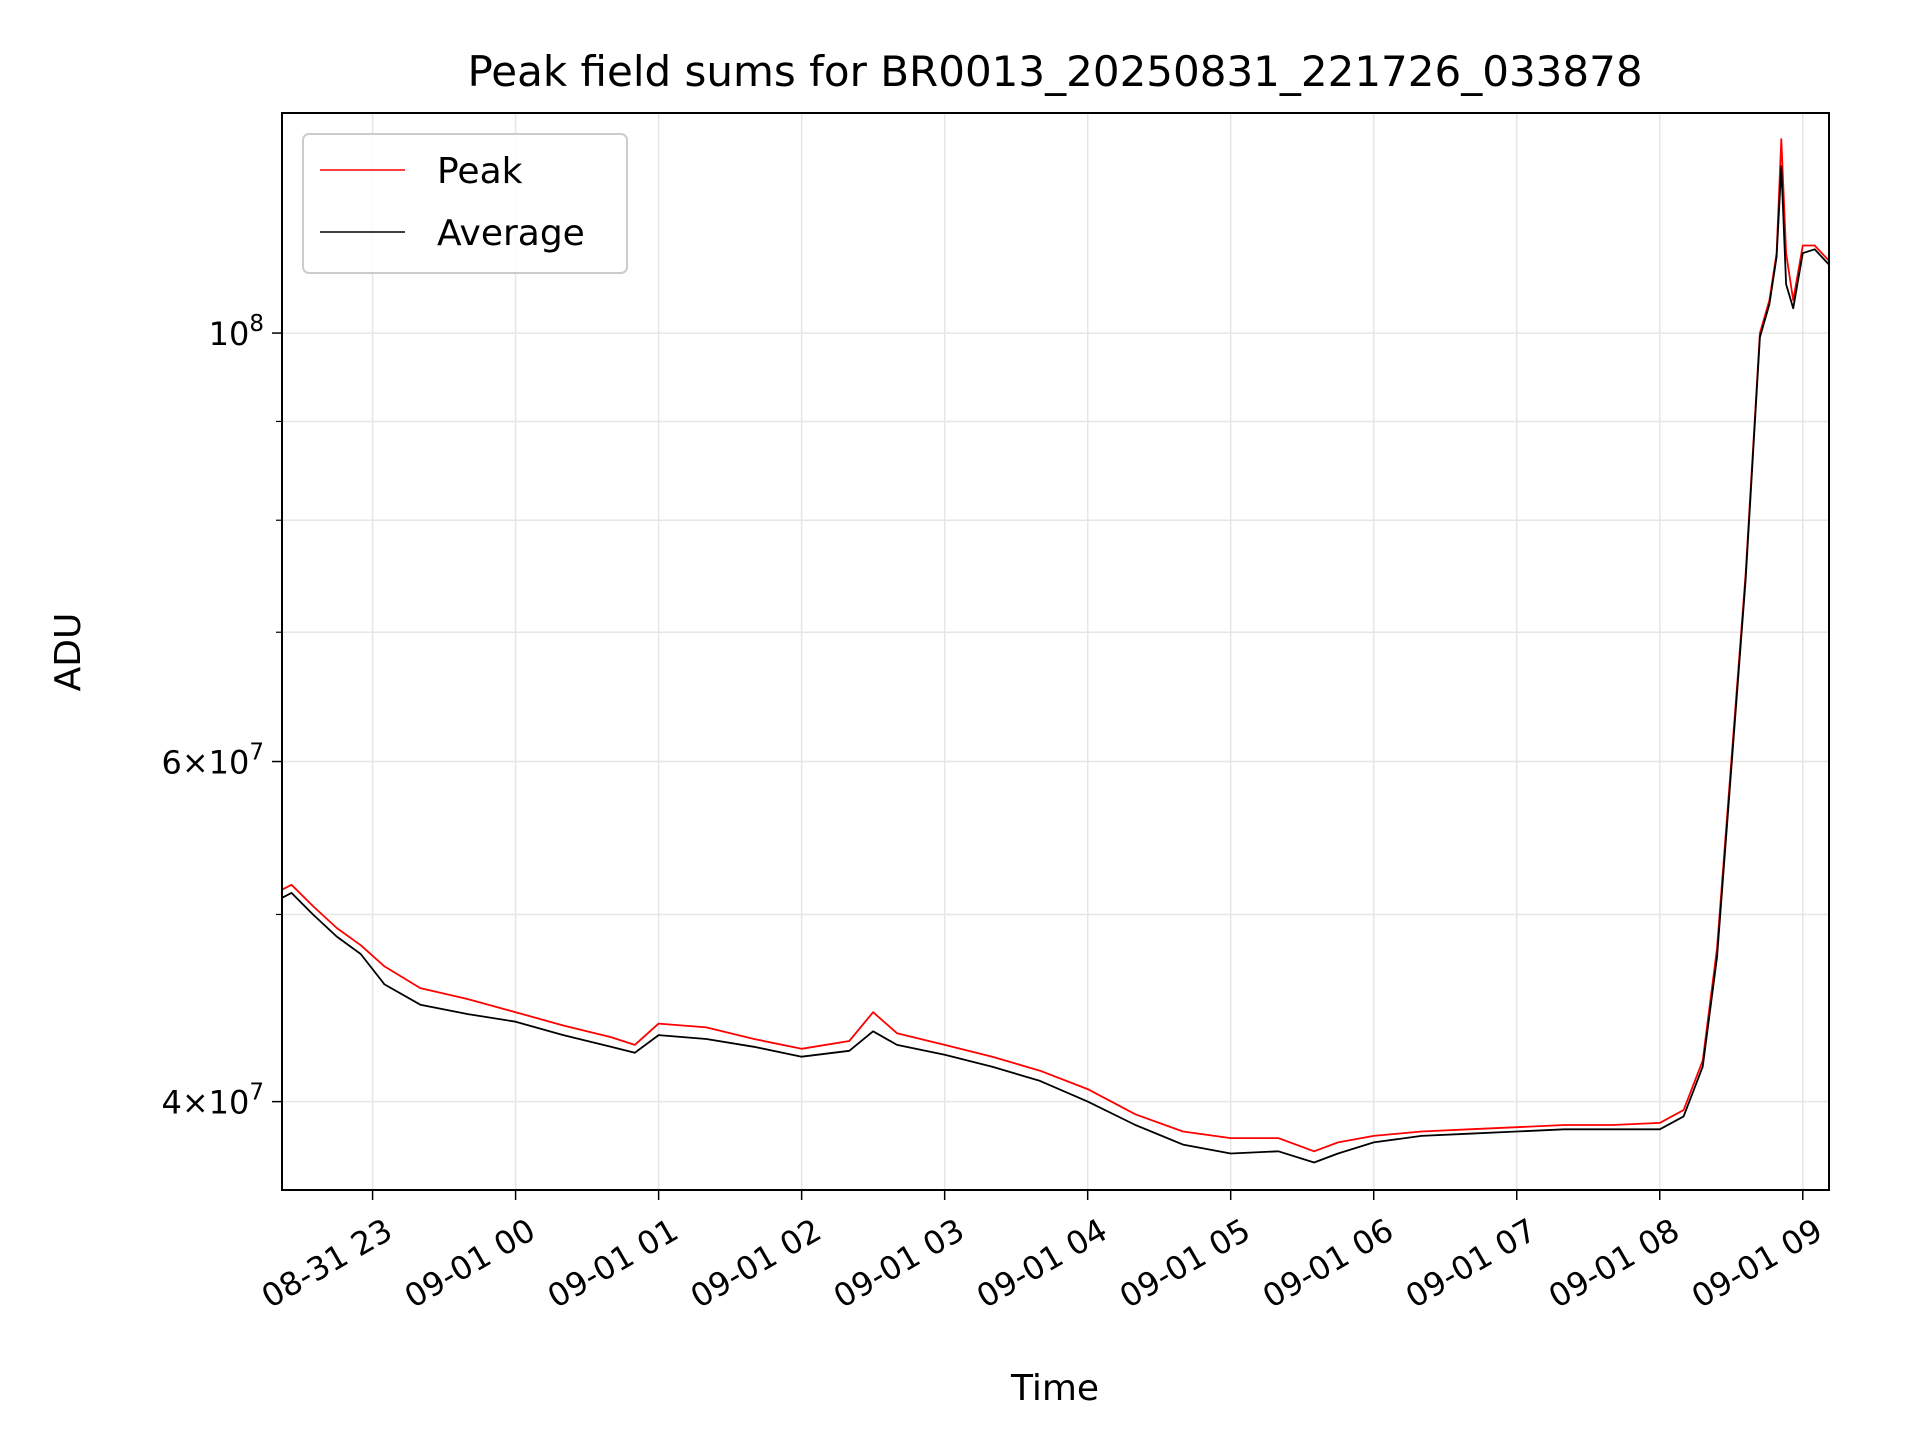 This screenshot has height=1440, width=1920. I want to click on y-tick-label: 6×107, so click(212, 761).